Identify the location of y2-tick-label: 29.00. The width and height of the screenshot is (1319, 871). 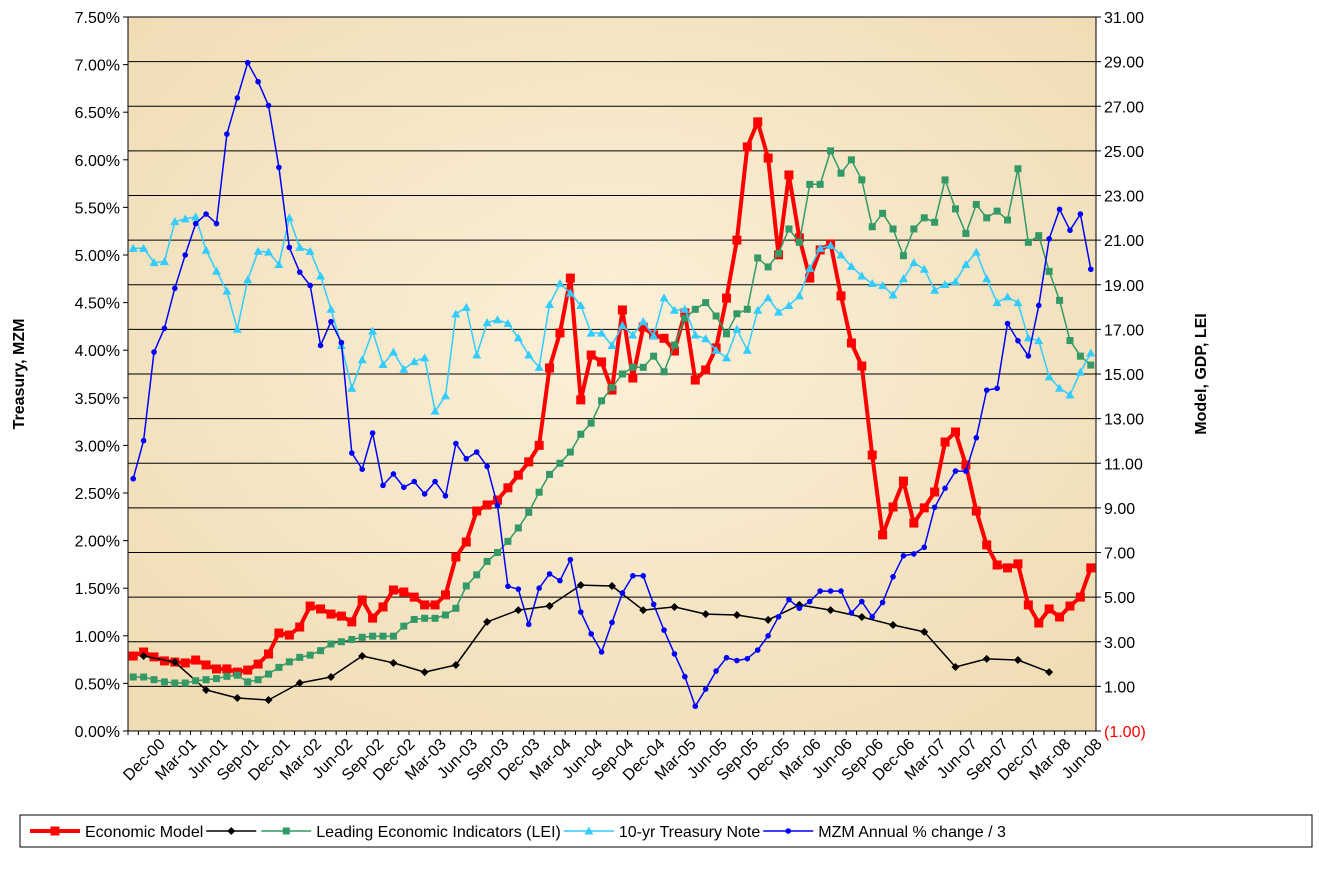
(1124, 63).